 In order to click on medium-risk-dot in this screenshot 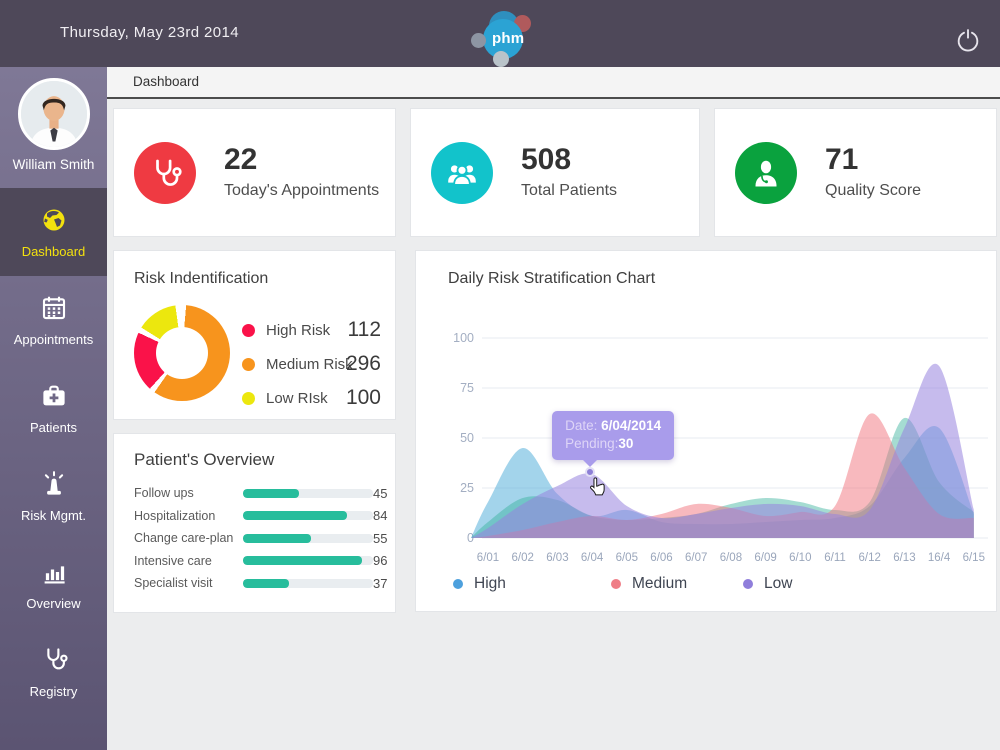, I will do `click(248, 364)`.